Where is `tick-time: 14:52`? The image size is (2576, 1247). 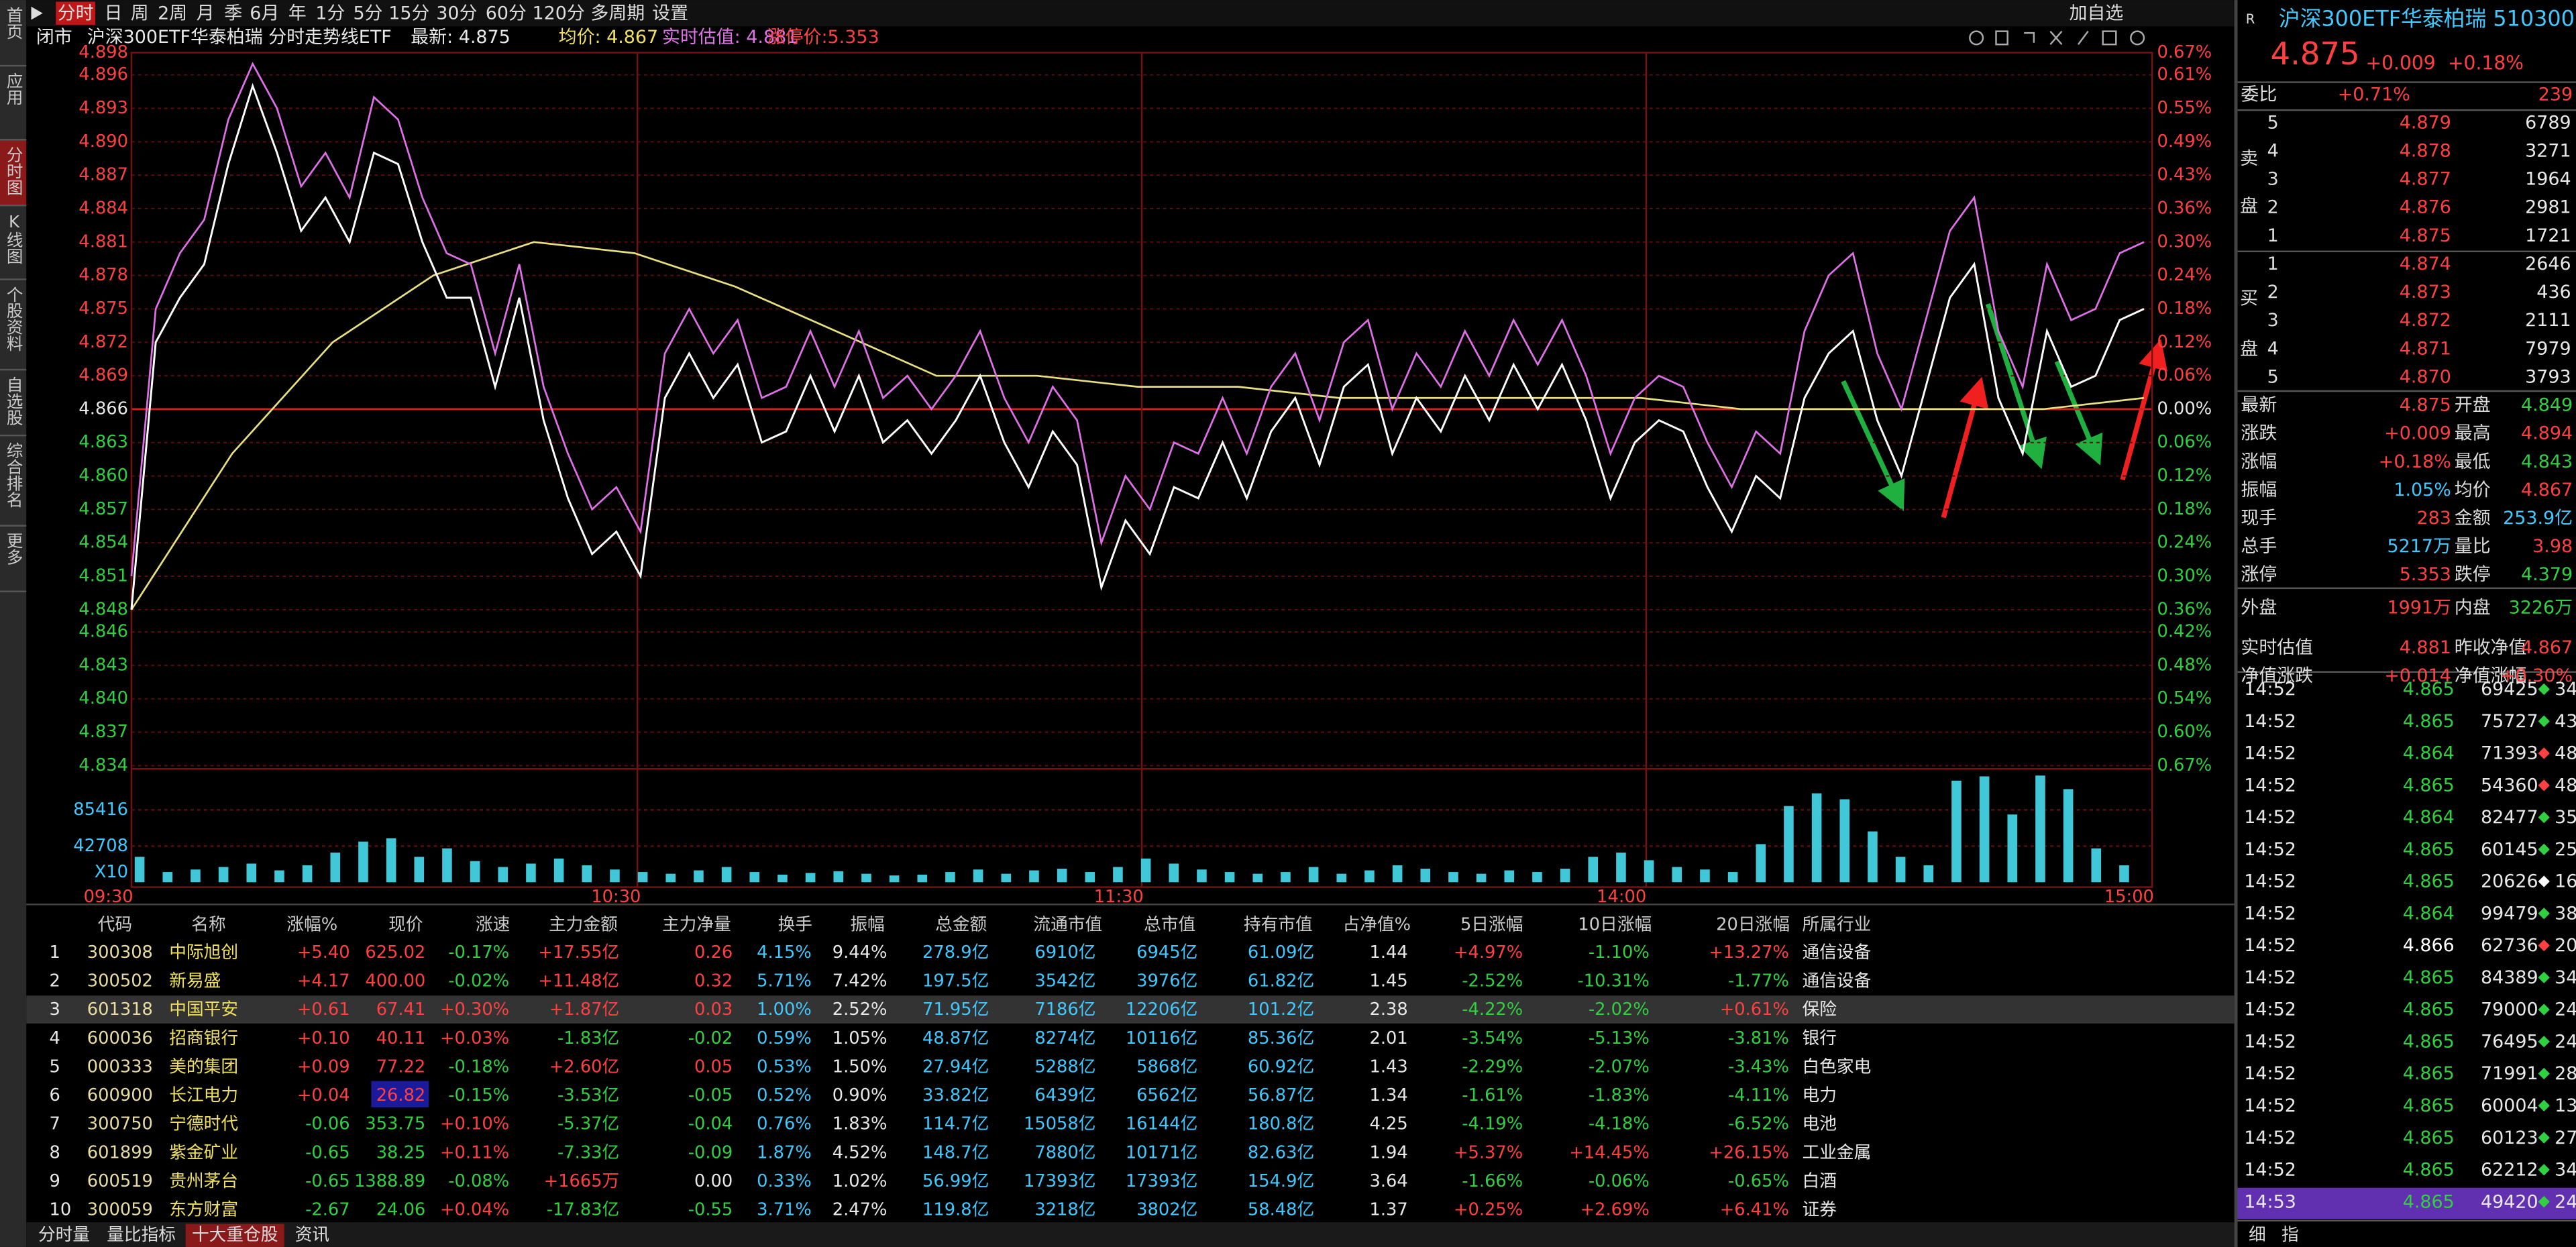 tick-time: 14:52 is located at coordinates (2270, 753).